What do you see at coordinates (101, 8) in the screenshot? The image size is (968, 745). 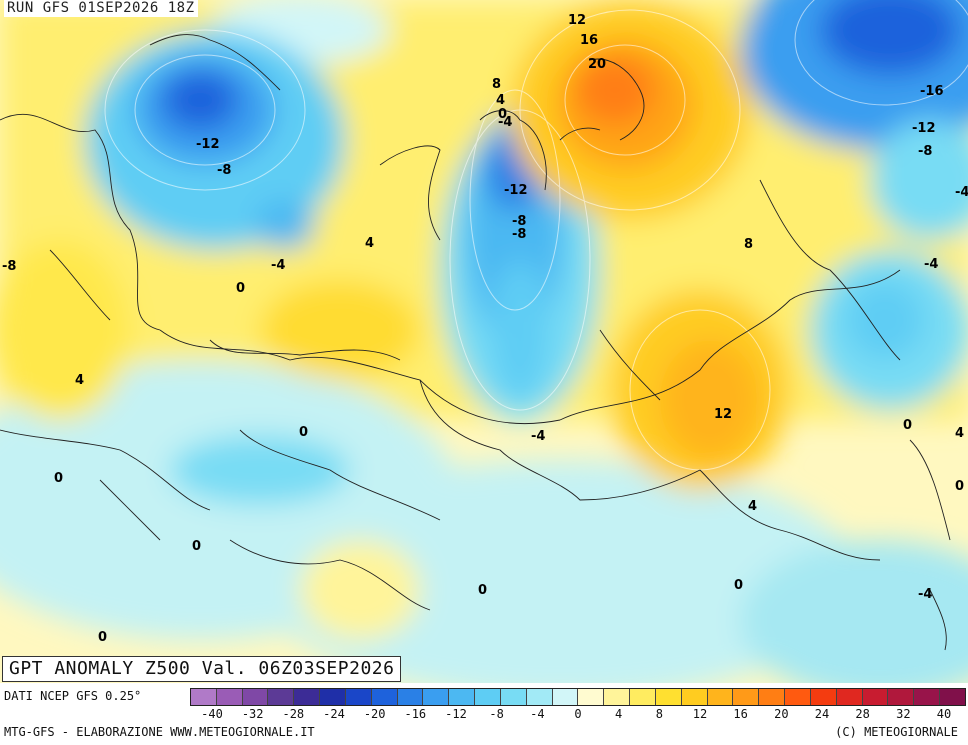 I see `run-label: RUN GFS 01SEP2026 18Z` at bounding box center [101, 8].